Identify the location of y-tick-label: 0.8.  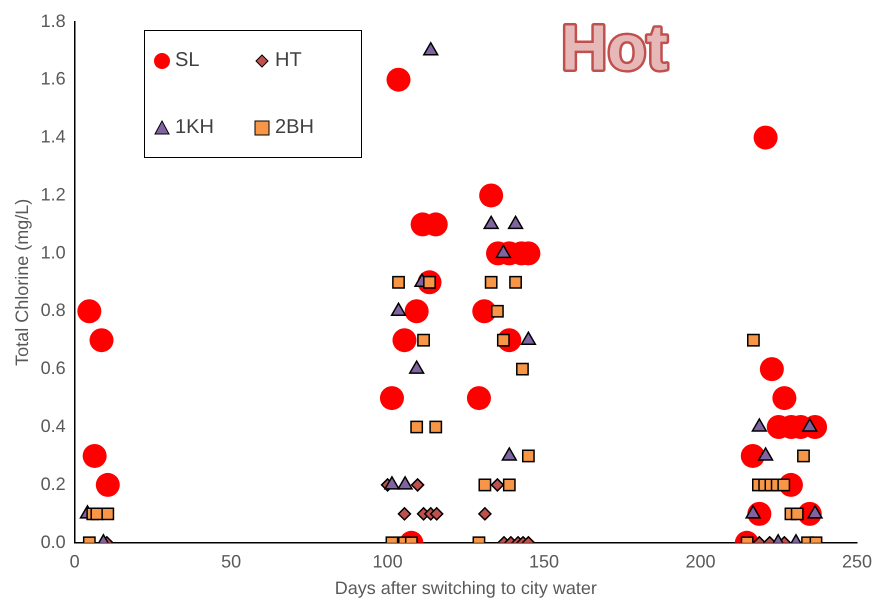
(53, 310).